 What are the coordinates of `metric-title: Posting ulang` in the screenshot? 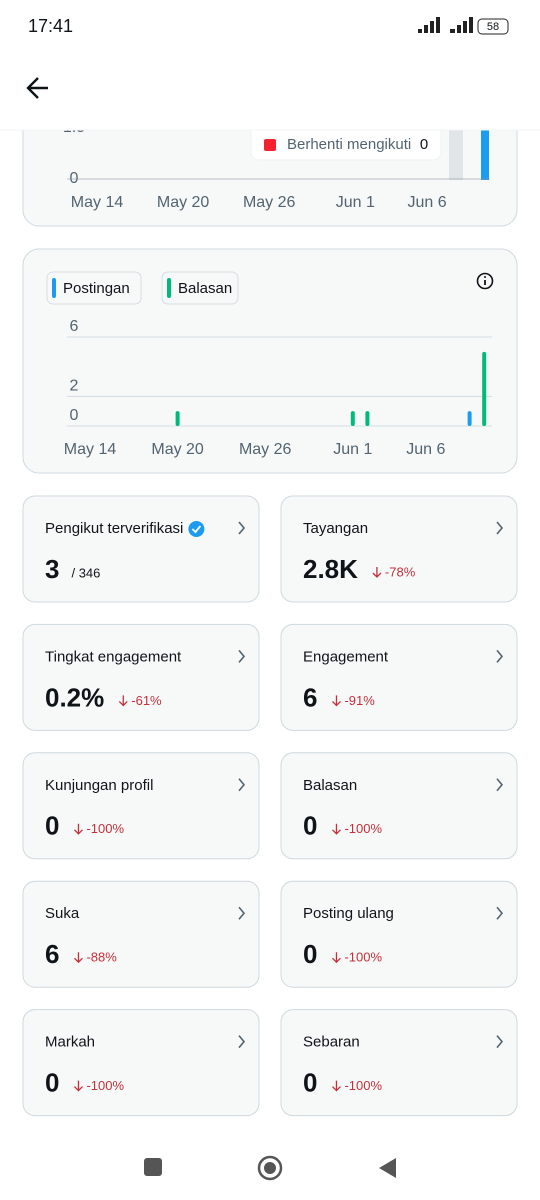 It's located at (348, 913).